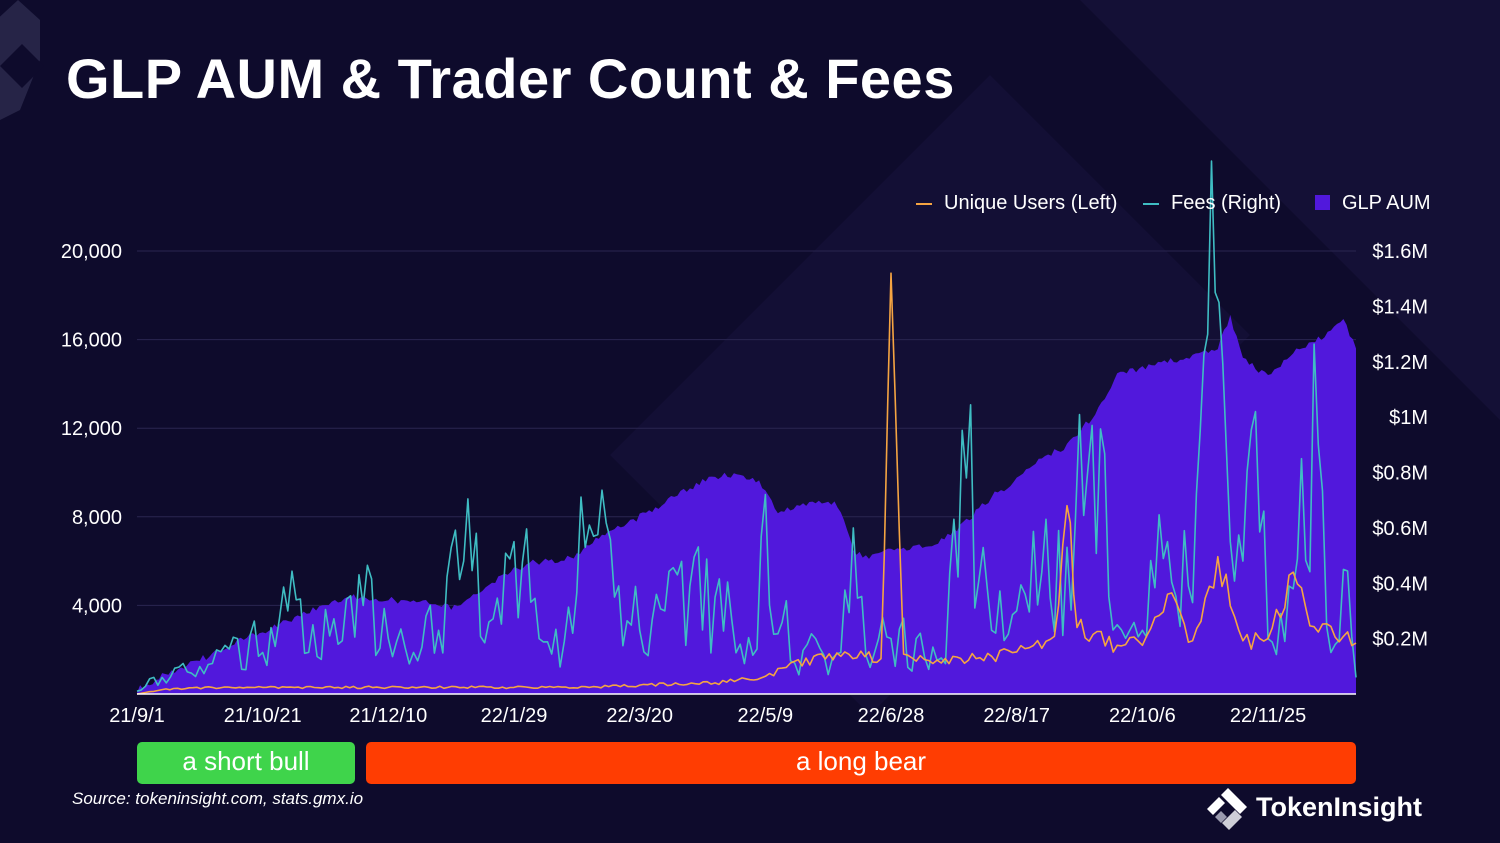 The image size is (1500, 843). What do you see at coordinates (1151, 203) in the screenshot?
I see `legend-swatch-fees` at bounding box center [1151, 203].